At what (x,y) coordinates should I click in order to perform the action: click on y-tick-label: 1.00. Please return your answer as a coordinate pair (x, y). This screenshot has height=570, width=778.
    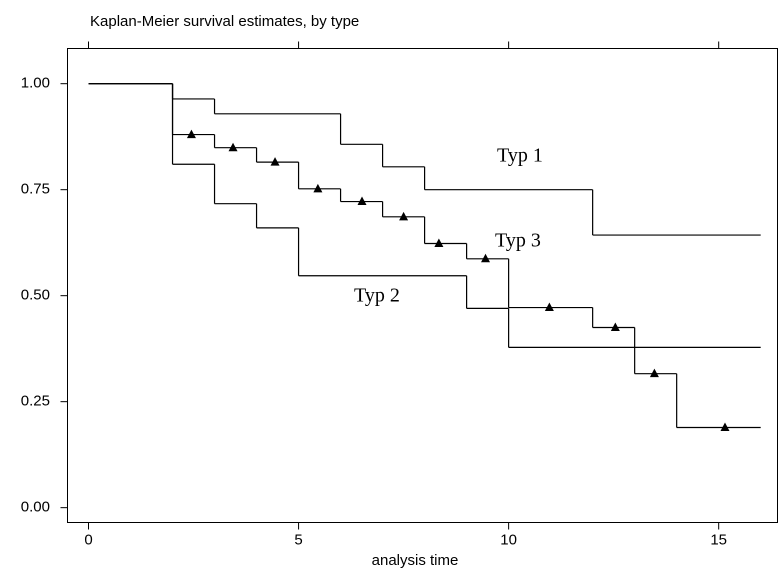
    Looking at the image, I should click on (35, 83).